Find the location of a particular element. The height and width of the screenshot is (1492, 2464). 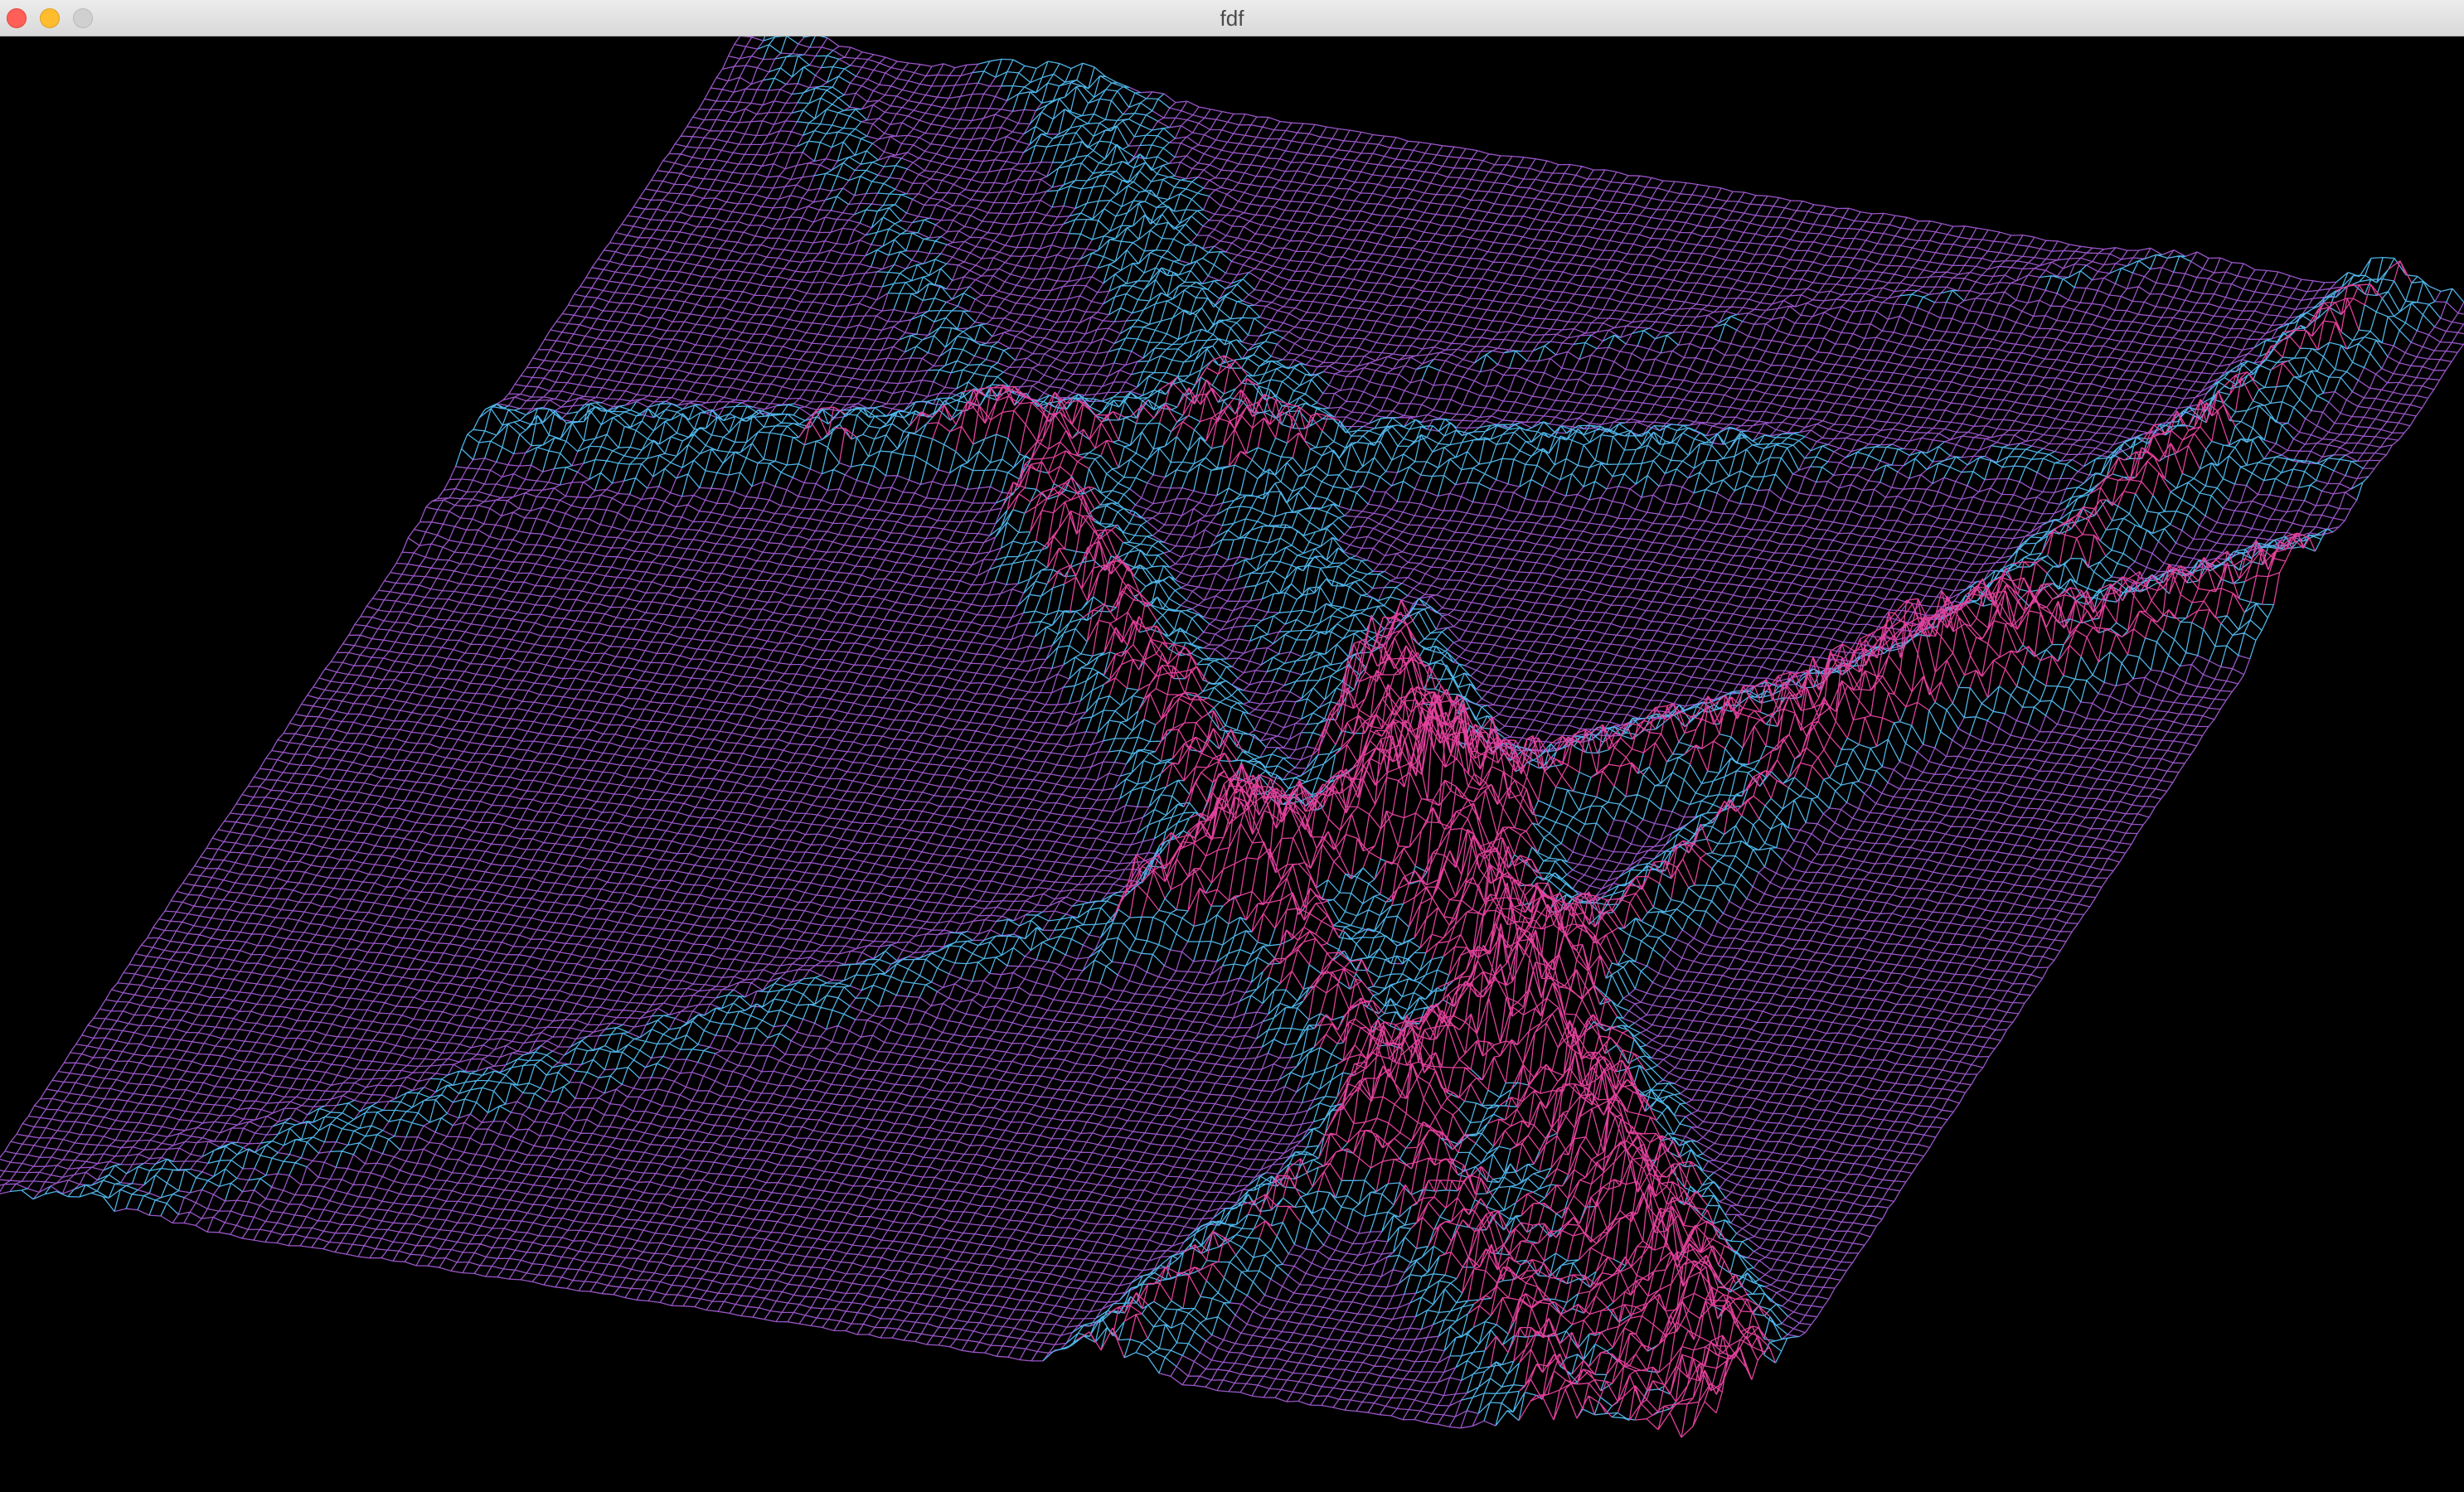

window-title: fdf is located at coordinates (1232, 18).